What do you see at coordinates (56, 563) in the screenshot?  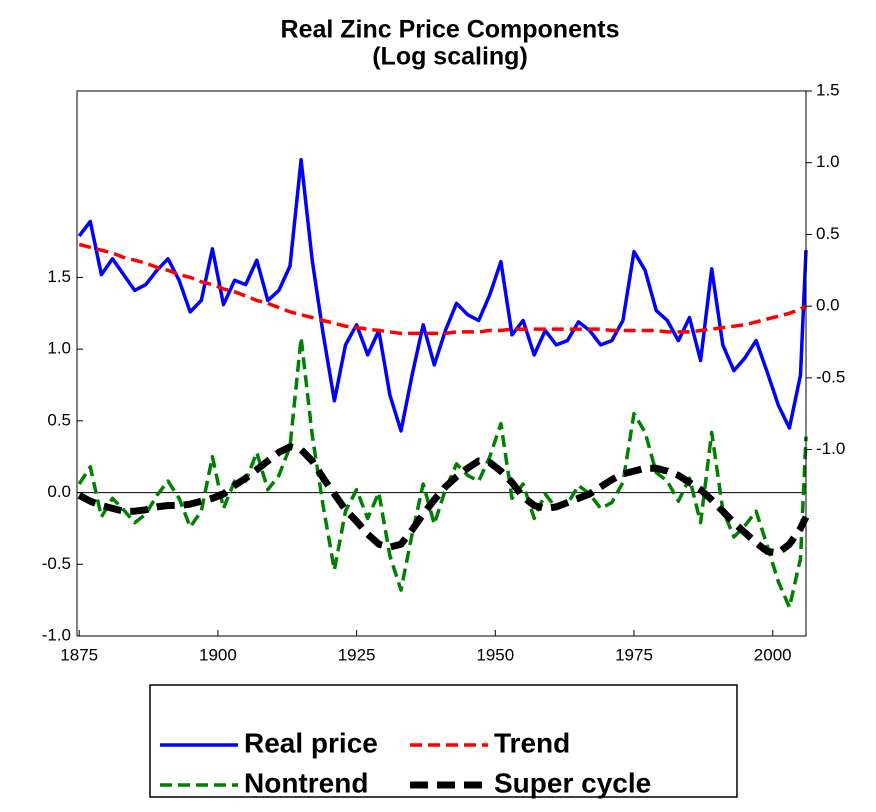 I see `y-tick-label: -0.5` at bounding box center [56, 563].